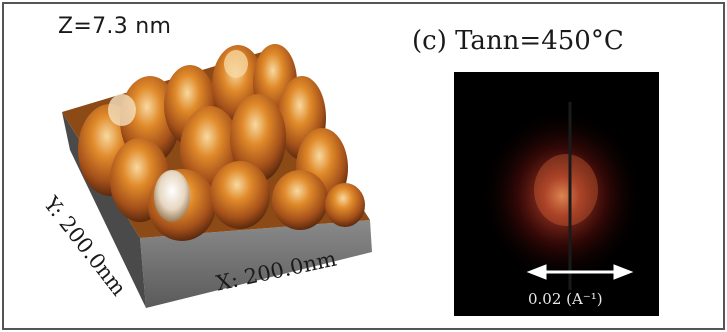 This screenshot has height=332, width=727. I want to click on z-height-label: Z=7.3 nm, so click(115, 26).